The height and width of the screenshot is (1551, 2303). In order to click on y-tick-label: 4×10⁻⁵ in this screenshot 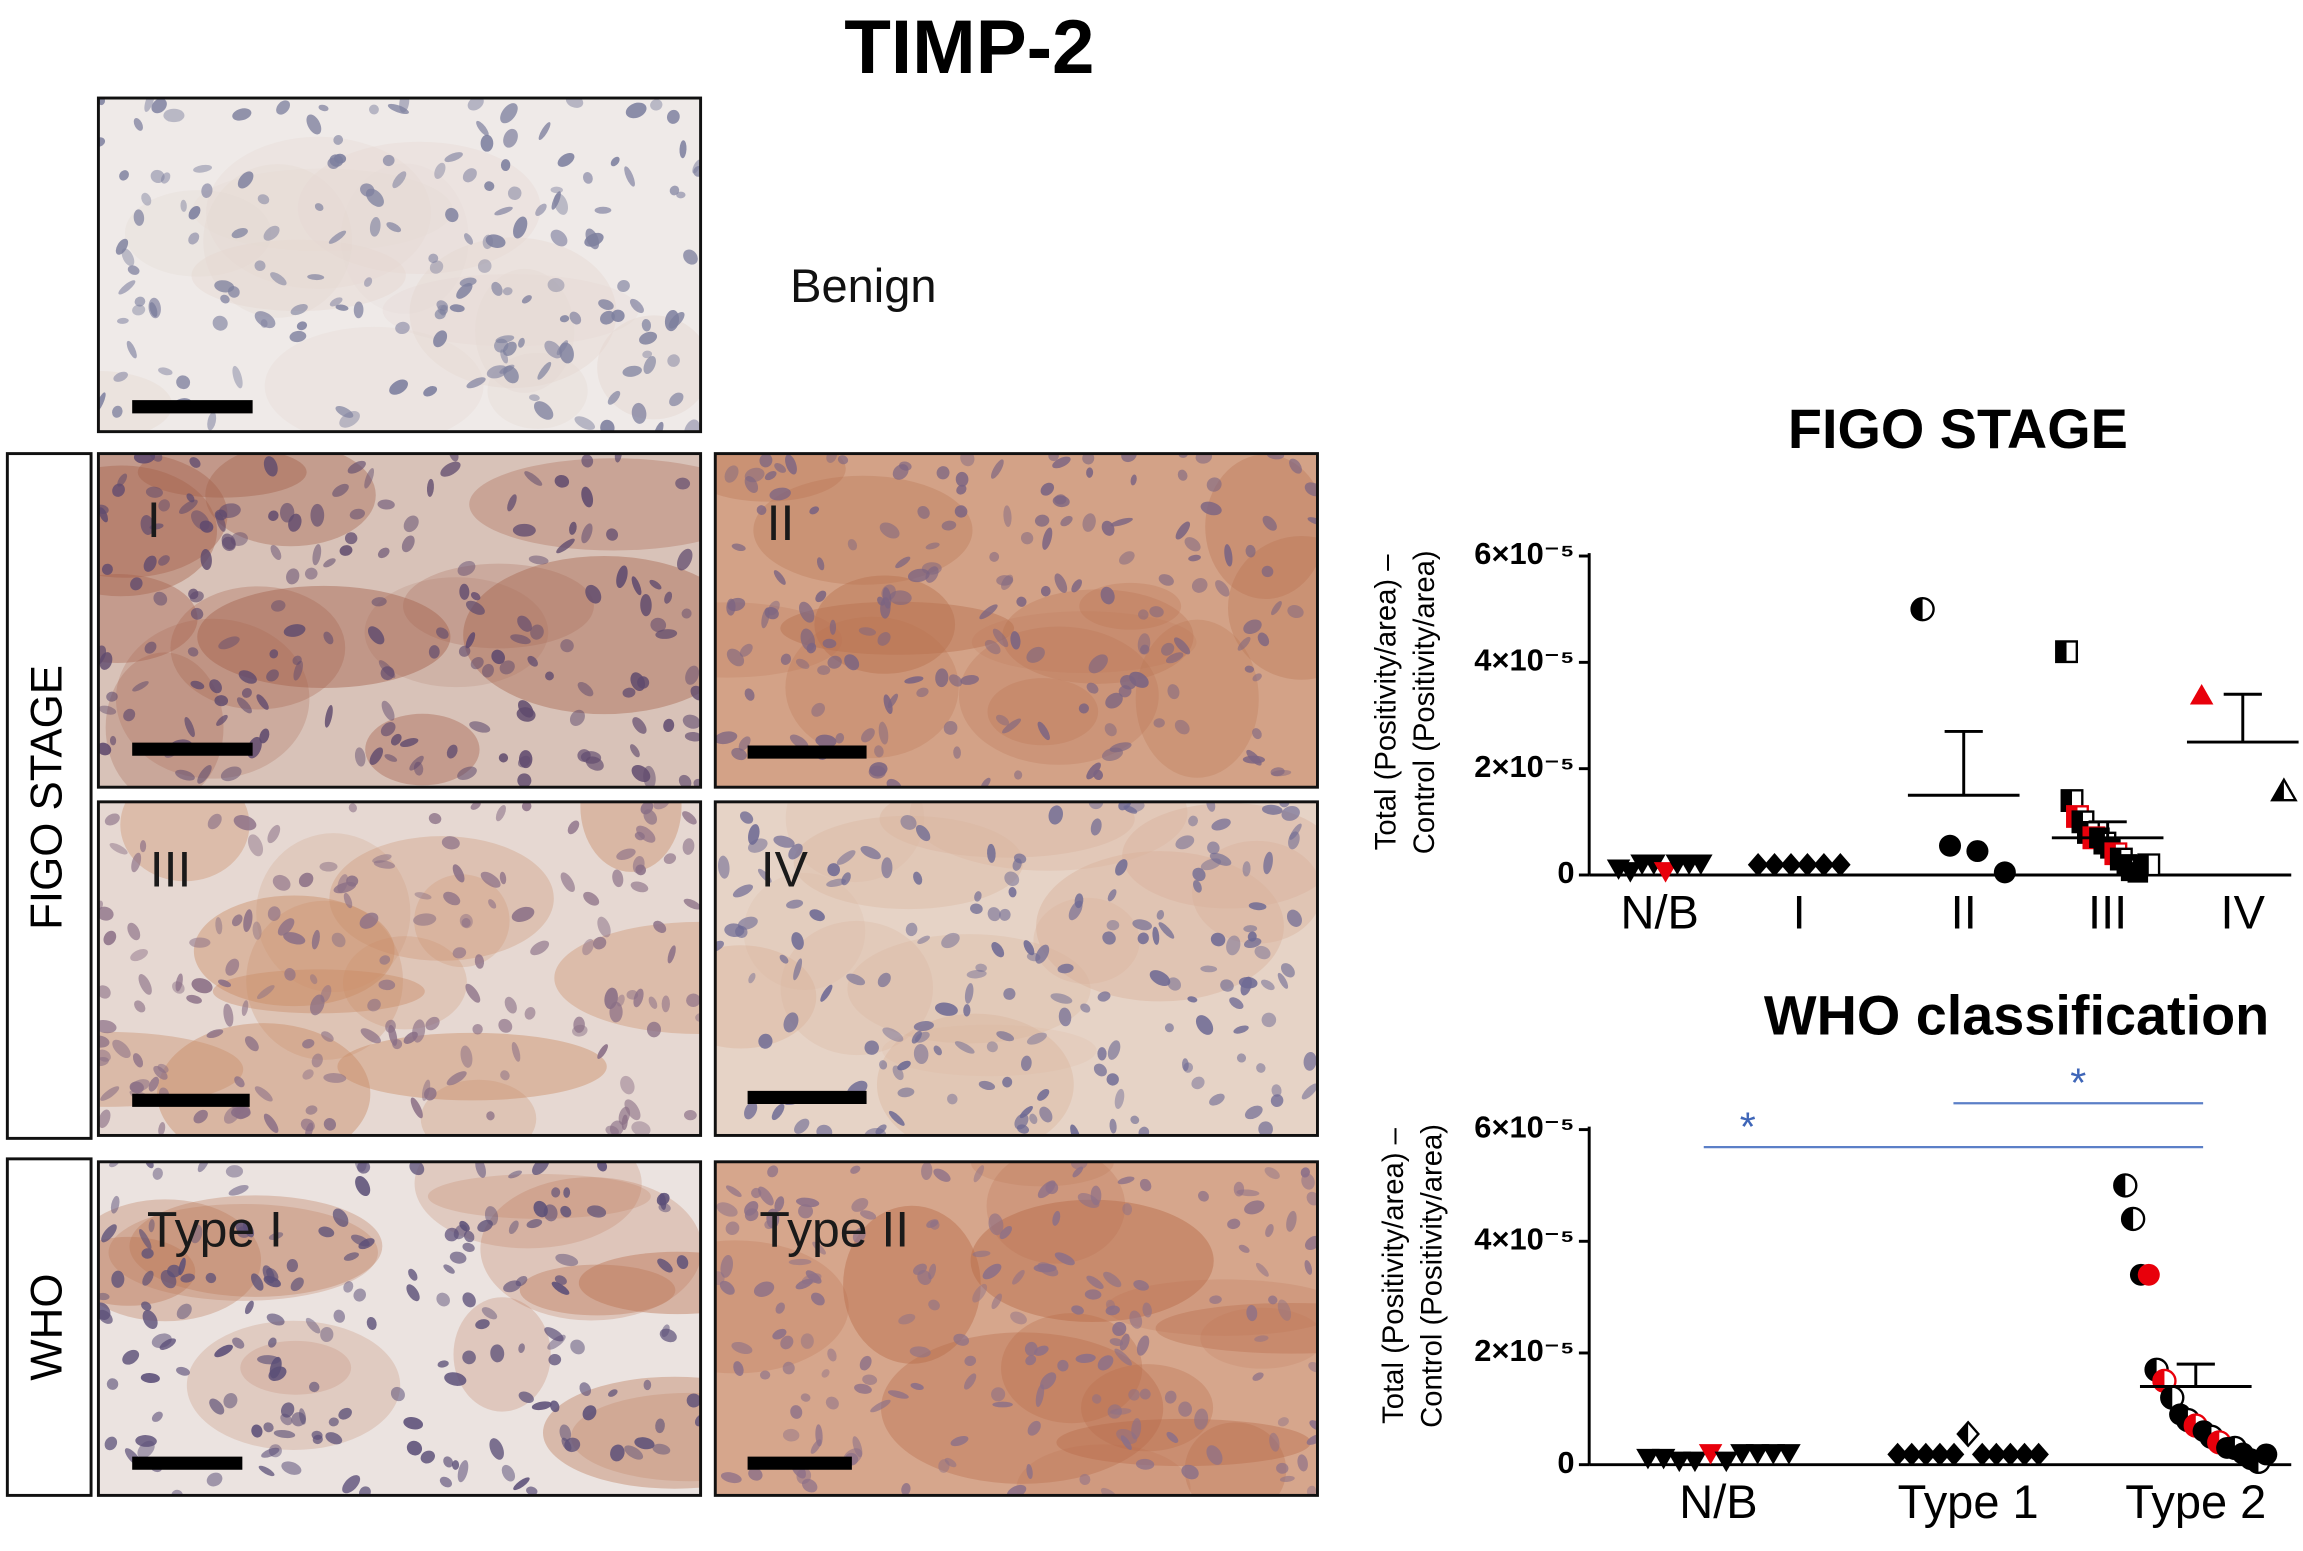, I will do `click(1524, 660)`.